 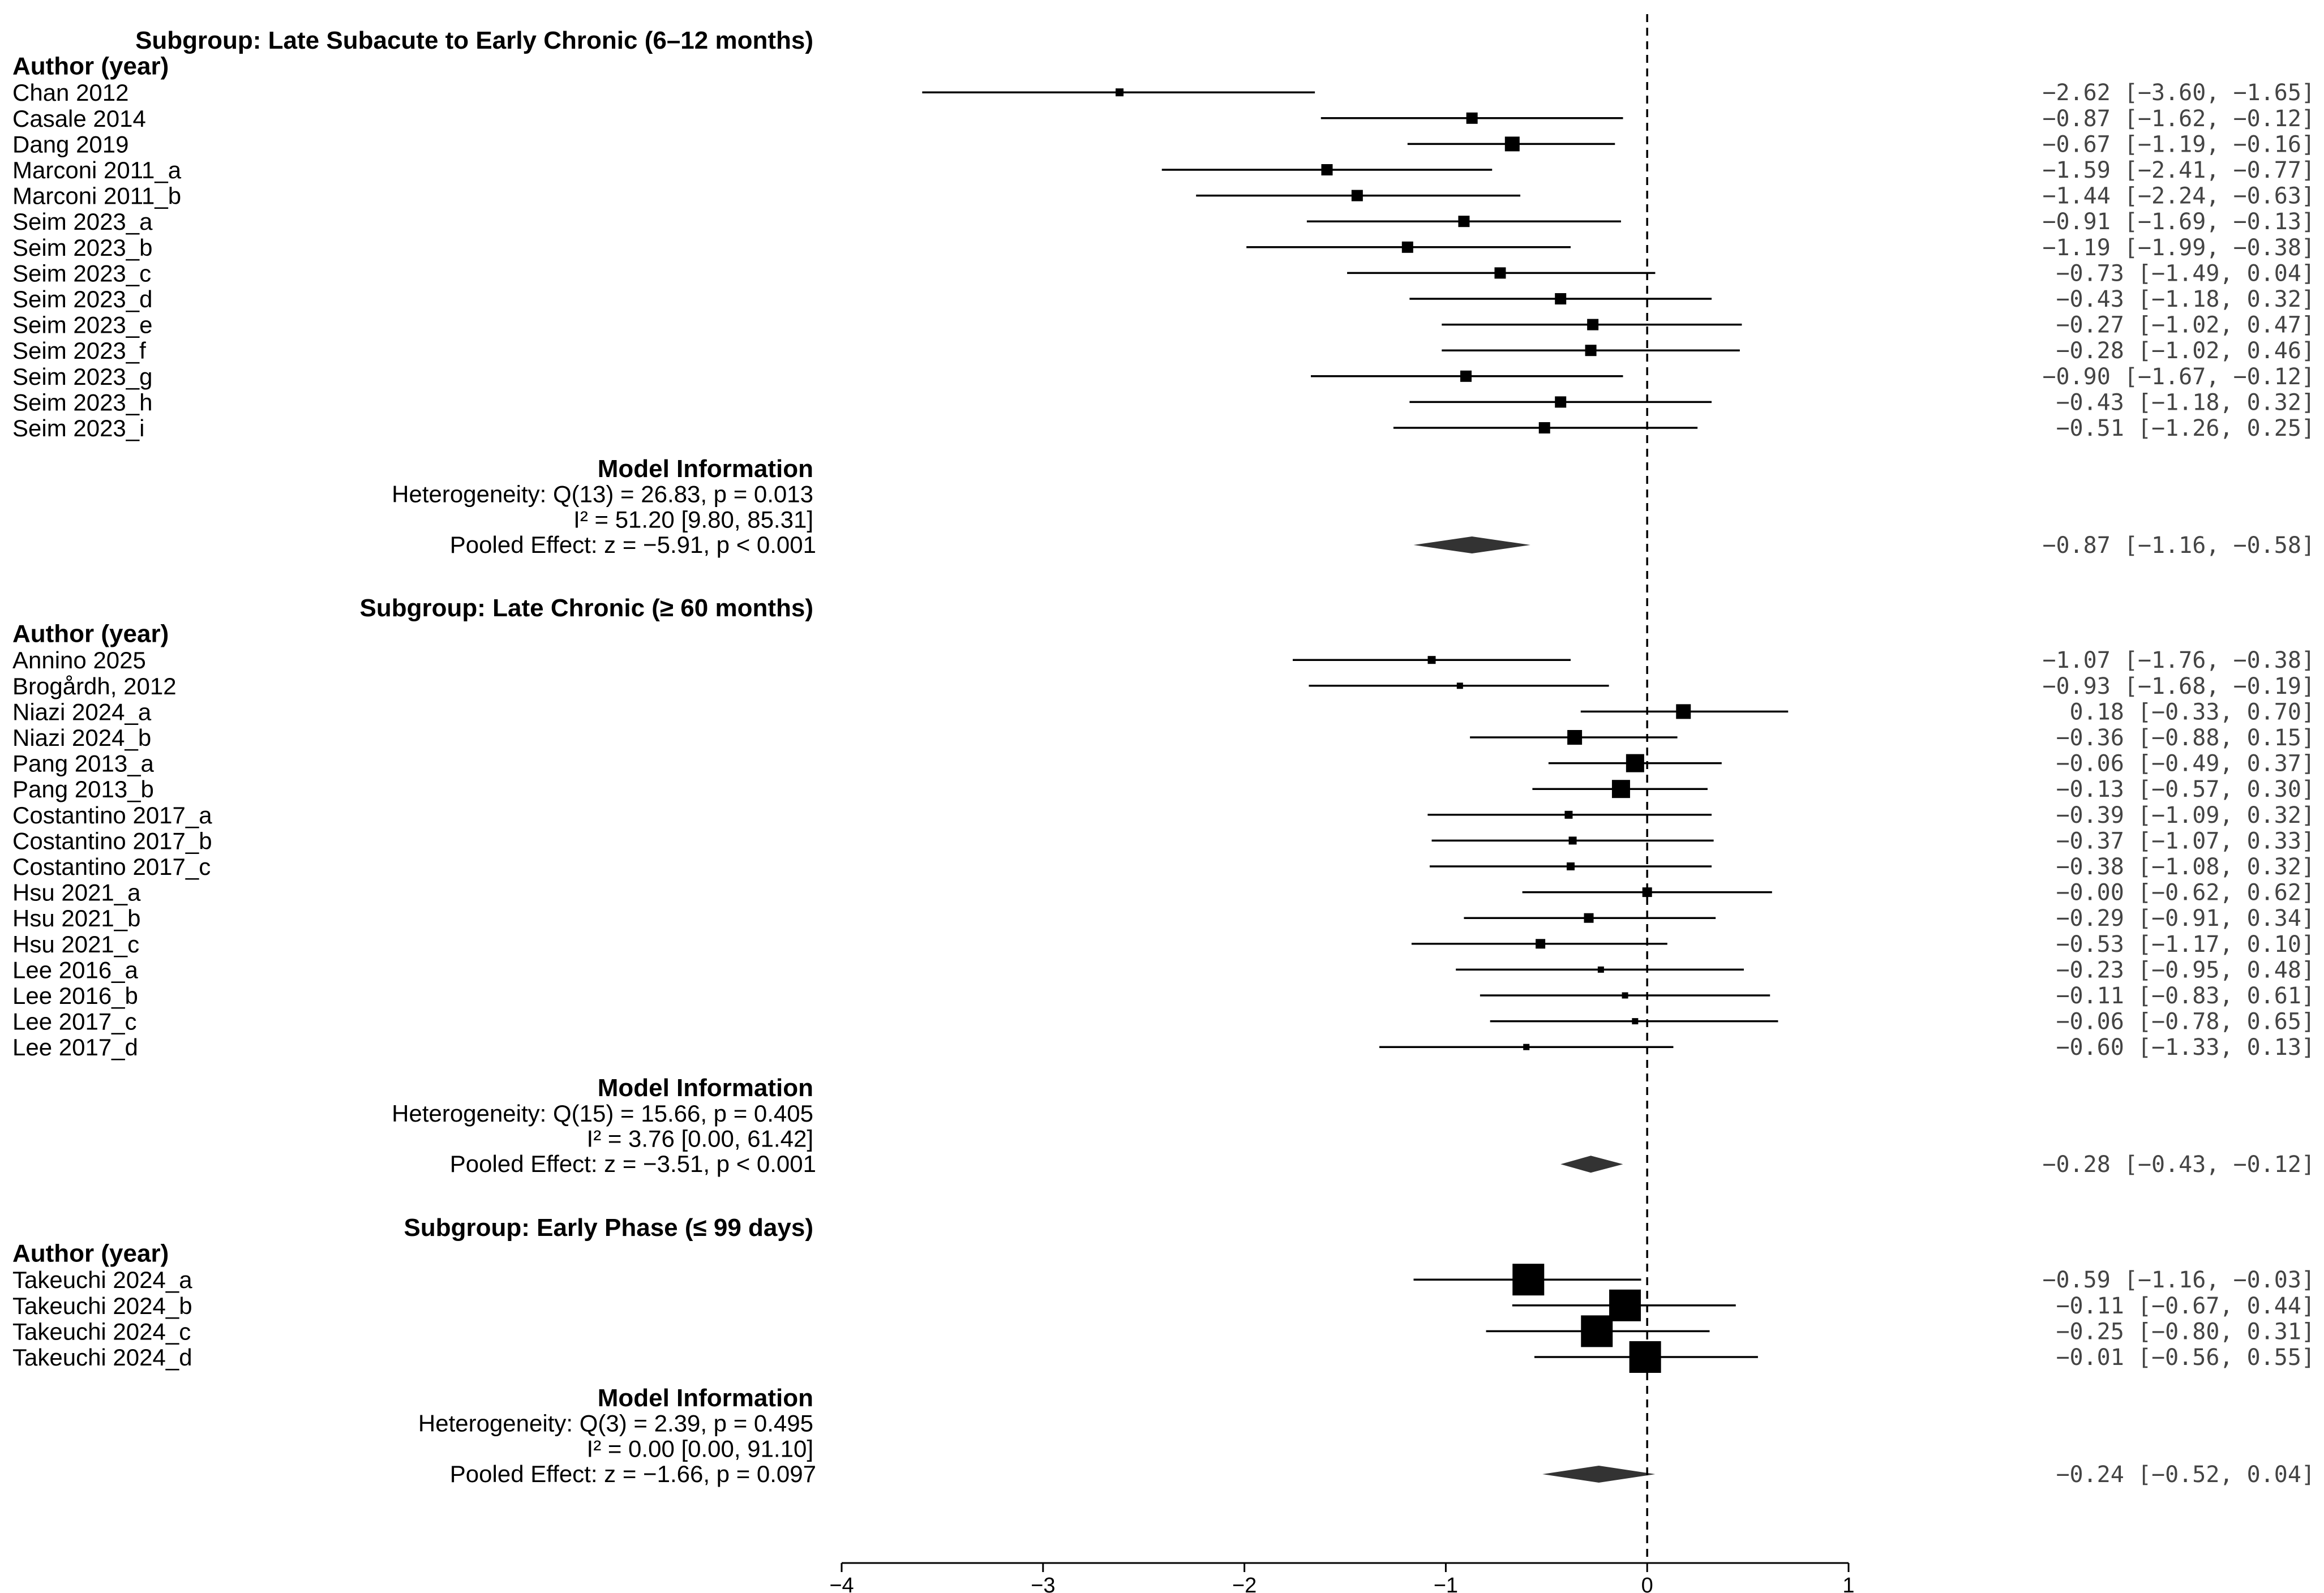 What do you see at coordinates (2178, 546) in the screenshot?
I see `pooled-estimate-text: −0.87 [−1.16, −0.58]` at bounding box center [2178, 546].